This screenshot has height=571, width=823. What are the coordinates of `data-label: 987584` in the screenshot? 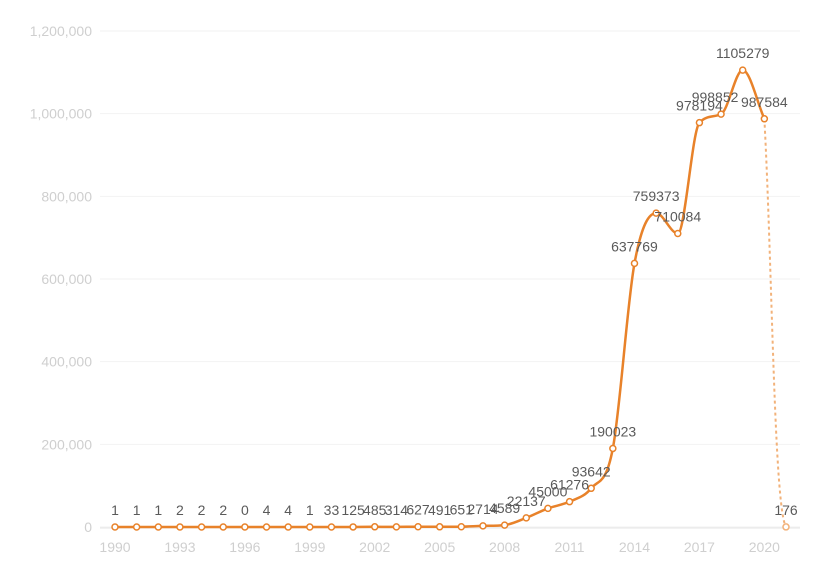 It's located at (764, 102).